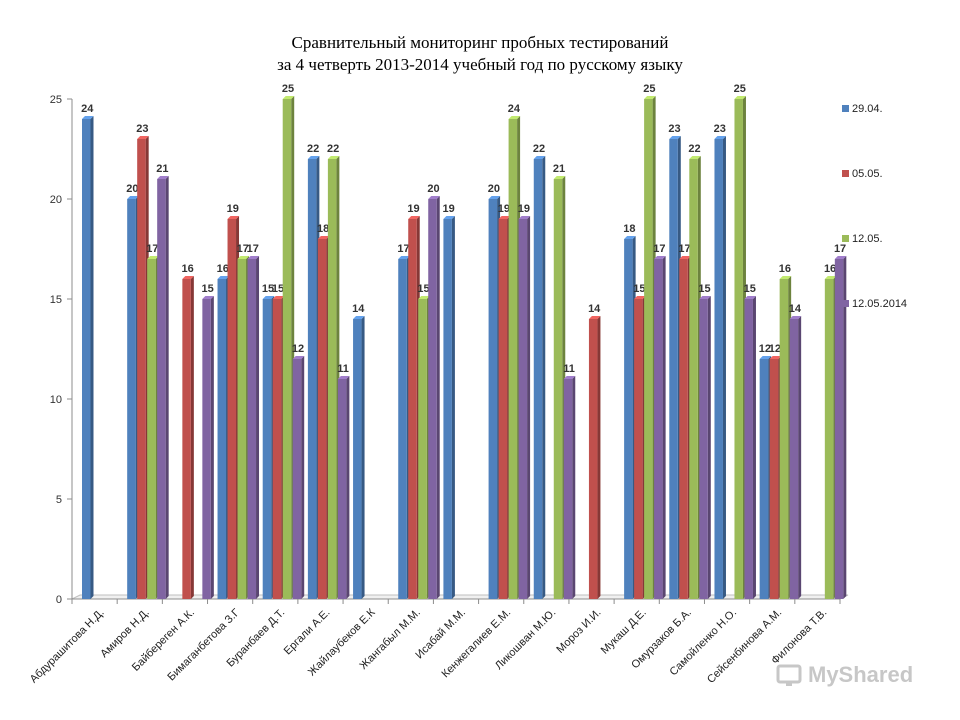  I want to click on legend-entry: 05.05., so click(867, 174).